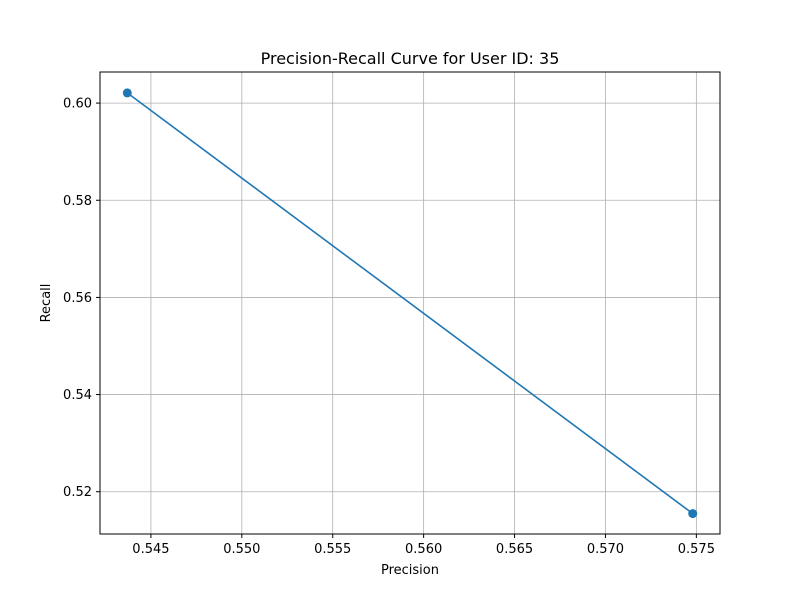  What do you see at coordinates (77, 298) in the screenshot?
I see `y-tick-label: 0.56` at bounding box center [77, 298].